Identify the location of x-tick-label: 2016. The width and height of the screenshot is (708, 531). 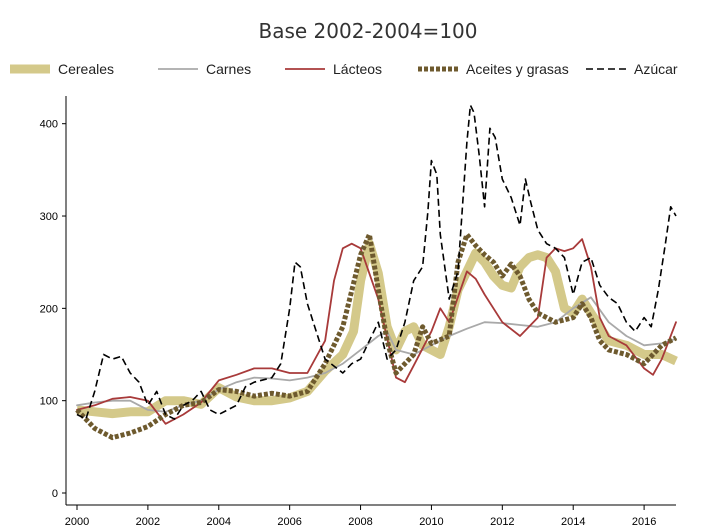
(644, 522).